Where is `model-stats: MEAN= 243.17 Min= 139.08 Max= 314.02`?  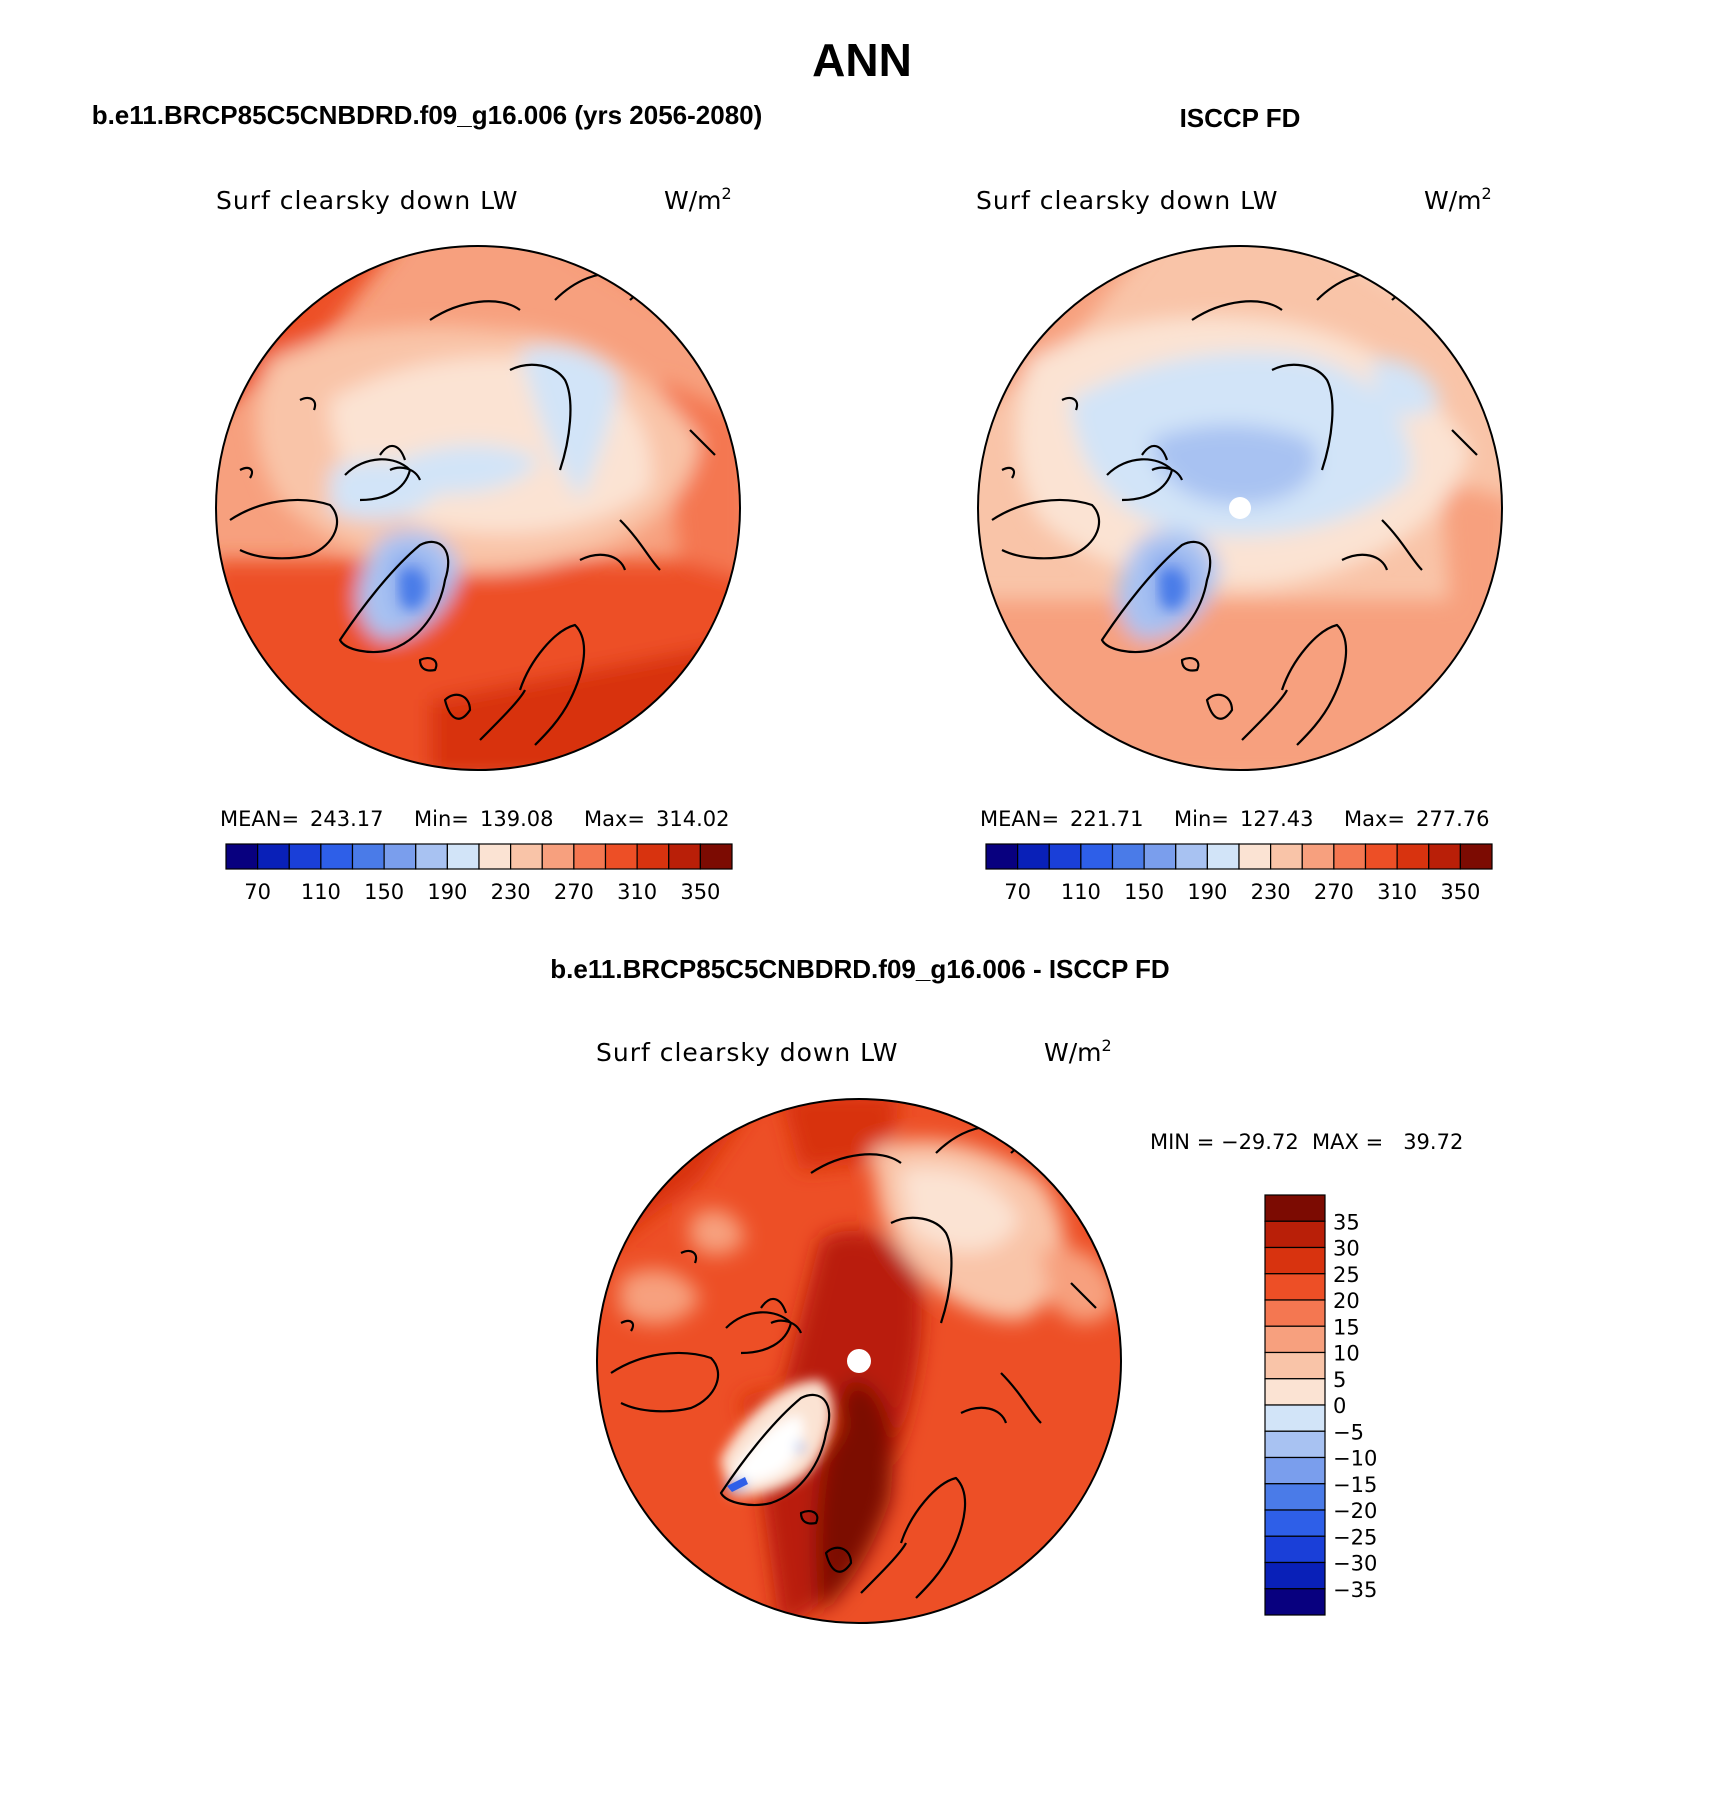
model-stats: MEAN= 243.17 Min= 139.08 Max= 314.02 is located at coordinates (474, 819).